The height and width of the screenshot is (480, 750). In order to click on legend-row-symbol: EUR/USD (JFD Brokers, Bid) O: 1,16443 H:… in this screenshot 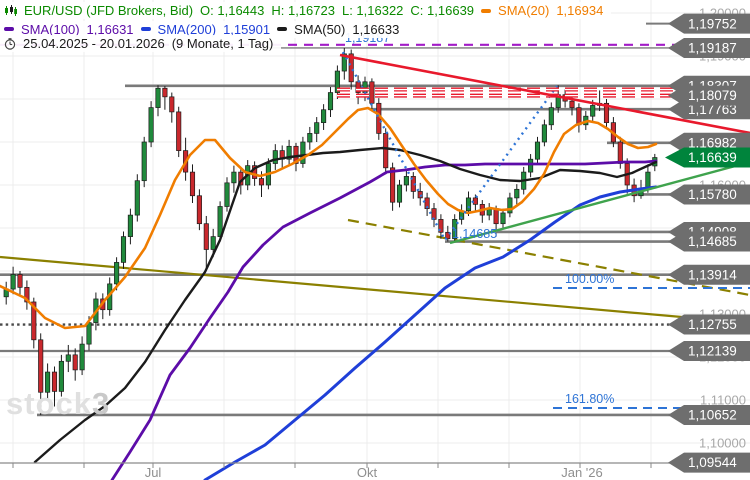, I will do `click(306, 11)`.